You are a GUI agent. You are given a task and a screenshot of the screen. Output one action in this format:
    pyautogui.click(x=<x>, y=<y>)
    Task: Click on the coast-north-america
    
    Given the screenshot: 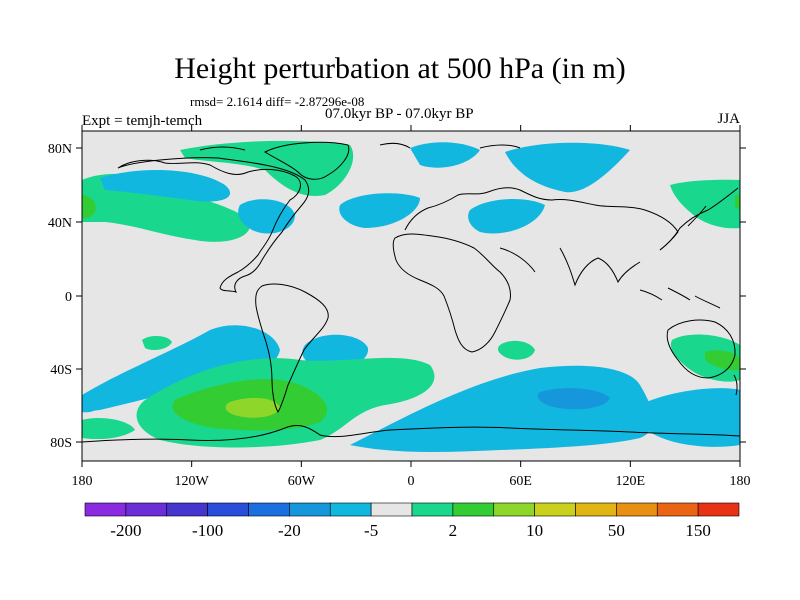 What is the action you would take?
    pyautogui.click(x=213, y=225)
    